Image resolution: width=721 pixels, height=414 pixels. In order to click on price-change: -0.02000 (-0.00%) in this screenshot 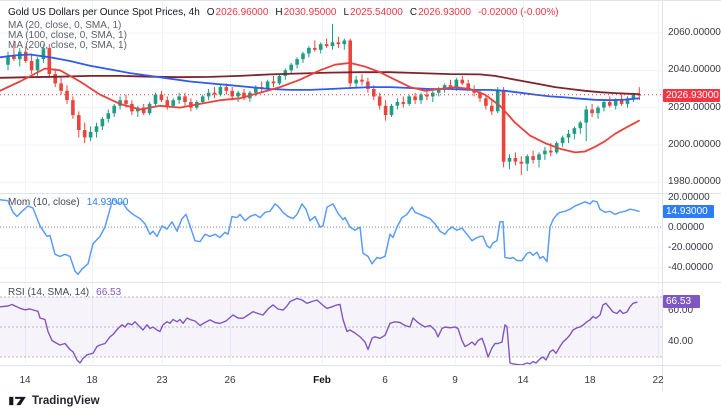, I will do `click(518, 12)`.